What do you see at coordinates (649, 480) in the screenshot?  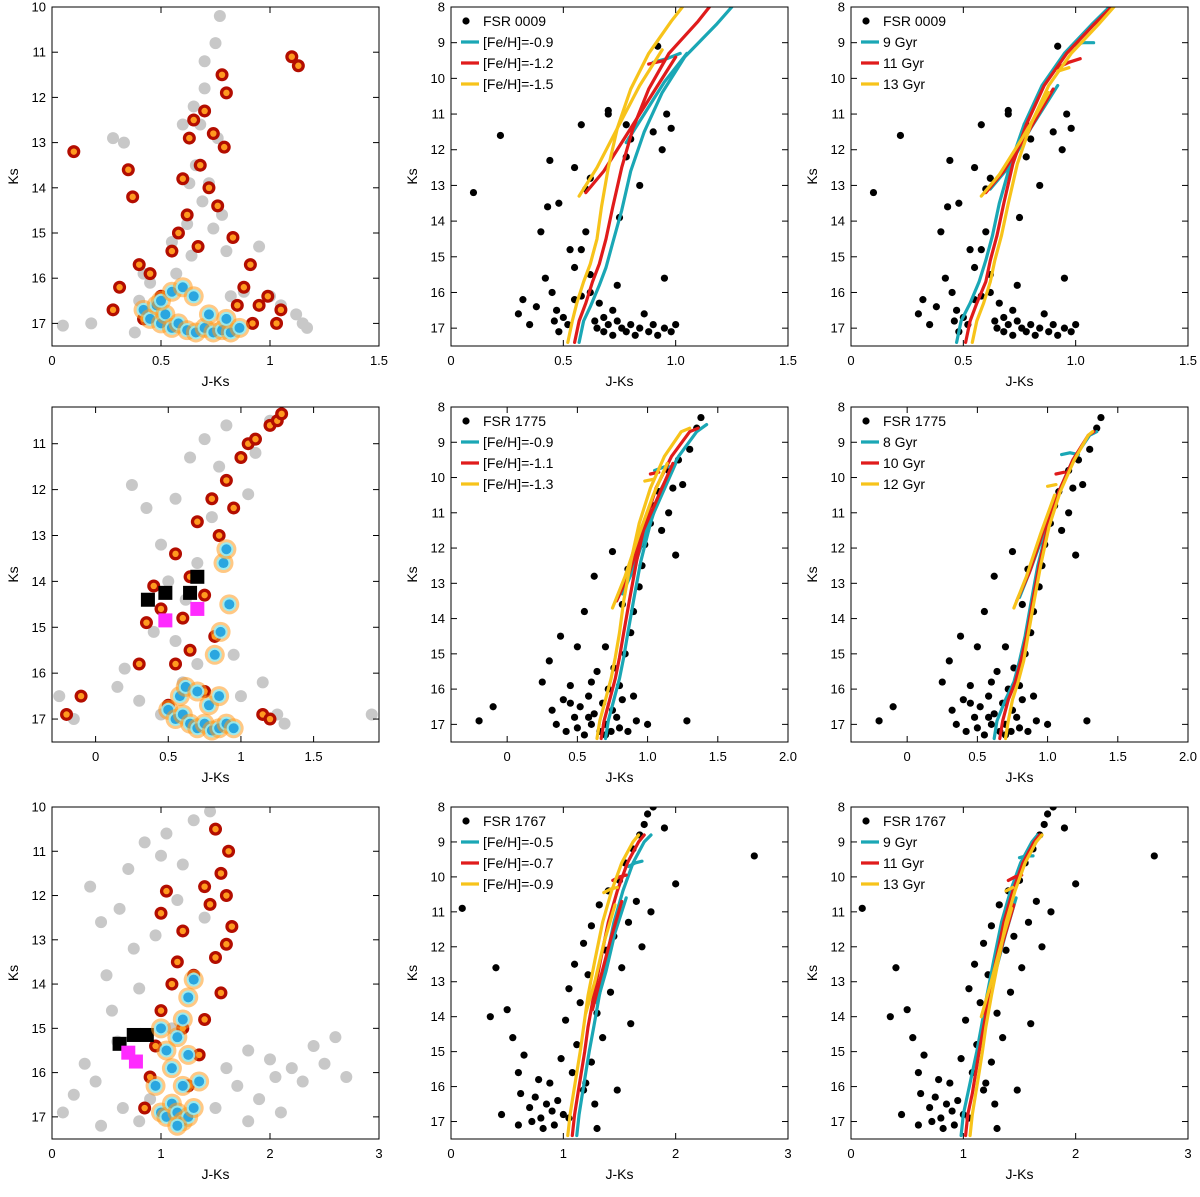 I see `isochrone-clump` at bounding box center [649, 480].